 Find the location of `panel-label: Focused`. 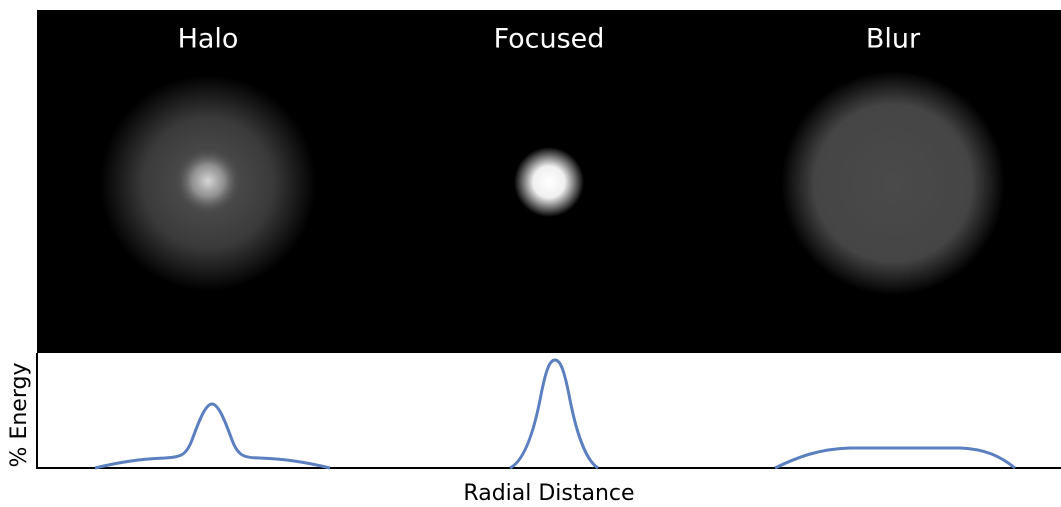

panel-label: Focused is located at coordinates (549, 39).